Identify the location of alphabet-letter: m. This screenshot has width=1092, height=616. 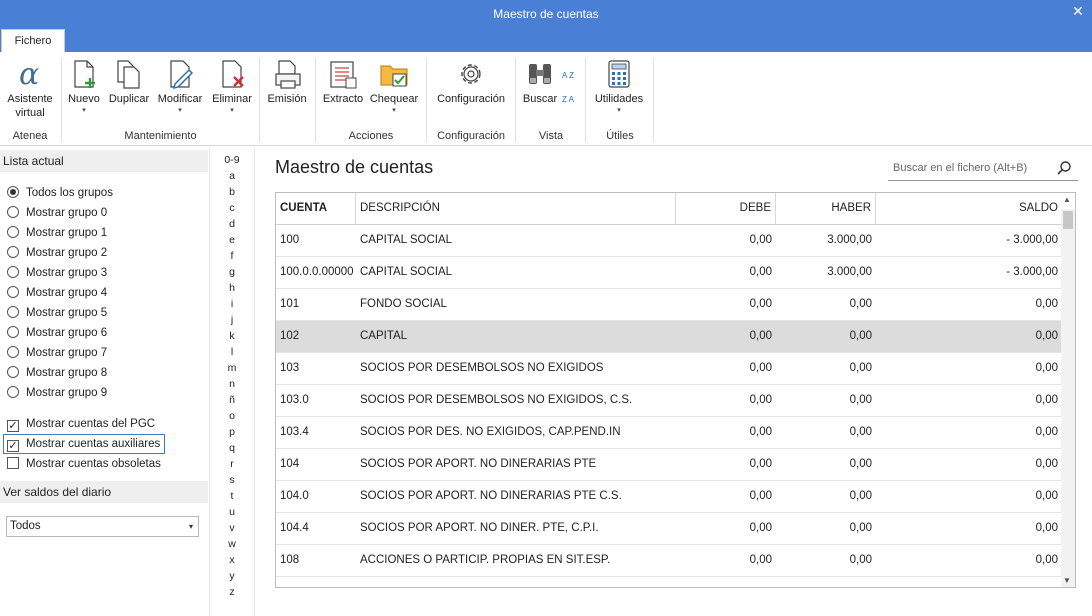
(232, 368).